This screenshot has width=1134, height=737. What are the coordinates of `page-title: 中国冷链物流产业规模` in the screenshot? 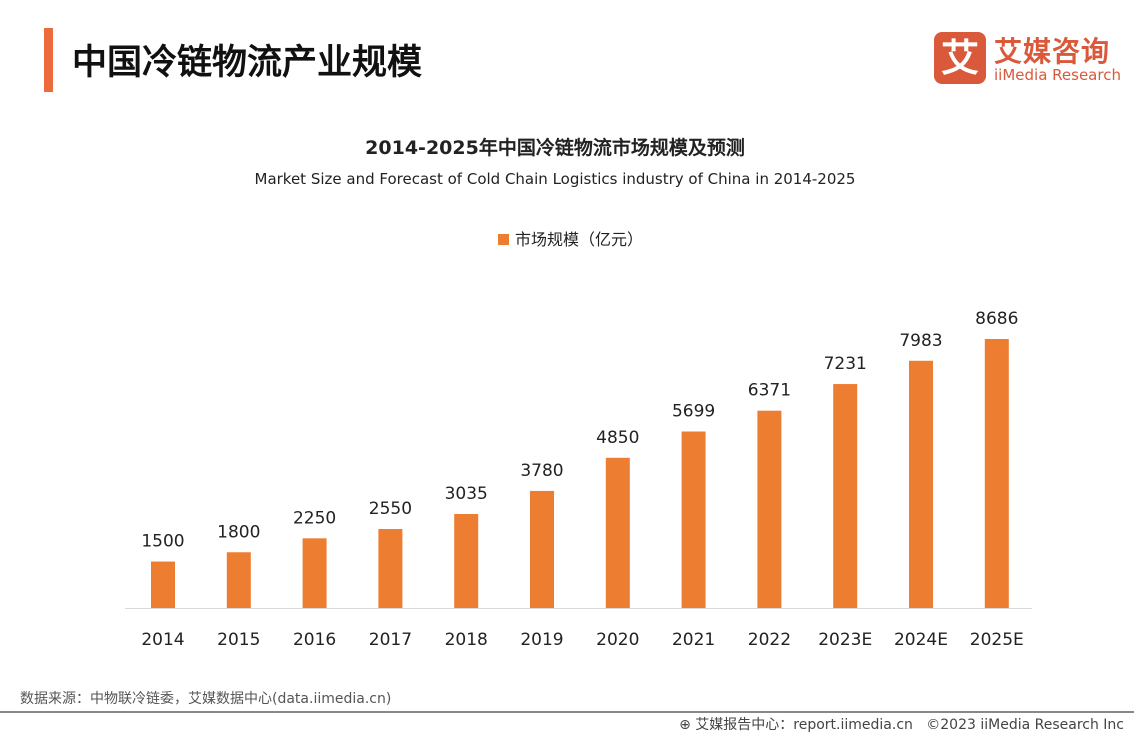 It's located at (247, 63).